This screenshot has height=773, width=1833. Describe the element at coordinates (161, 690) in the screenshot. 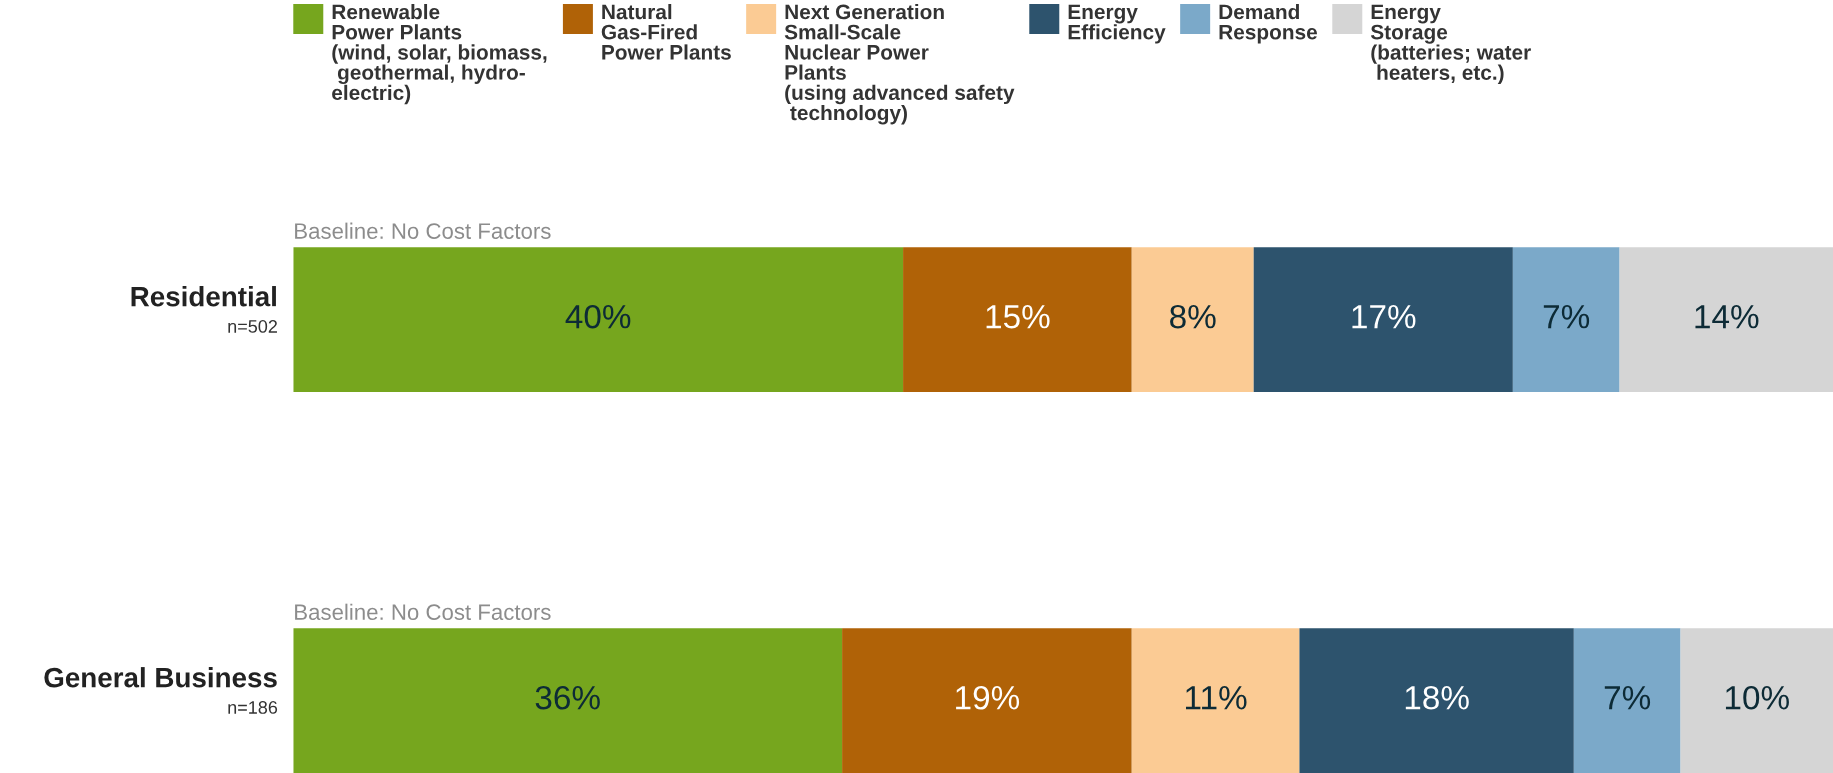

I see `y-tick-label: General Business n=186` at that location.